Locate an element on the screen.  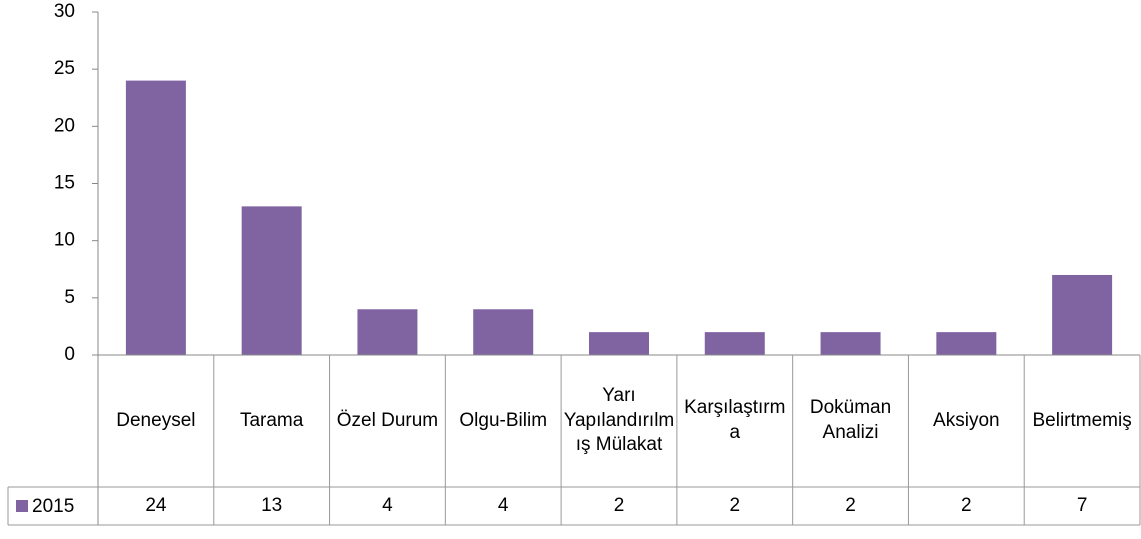
value-cell: 13 is located at coordinates (272, 505).